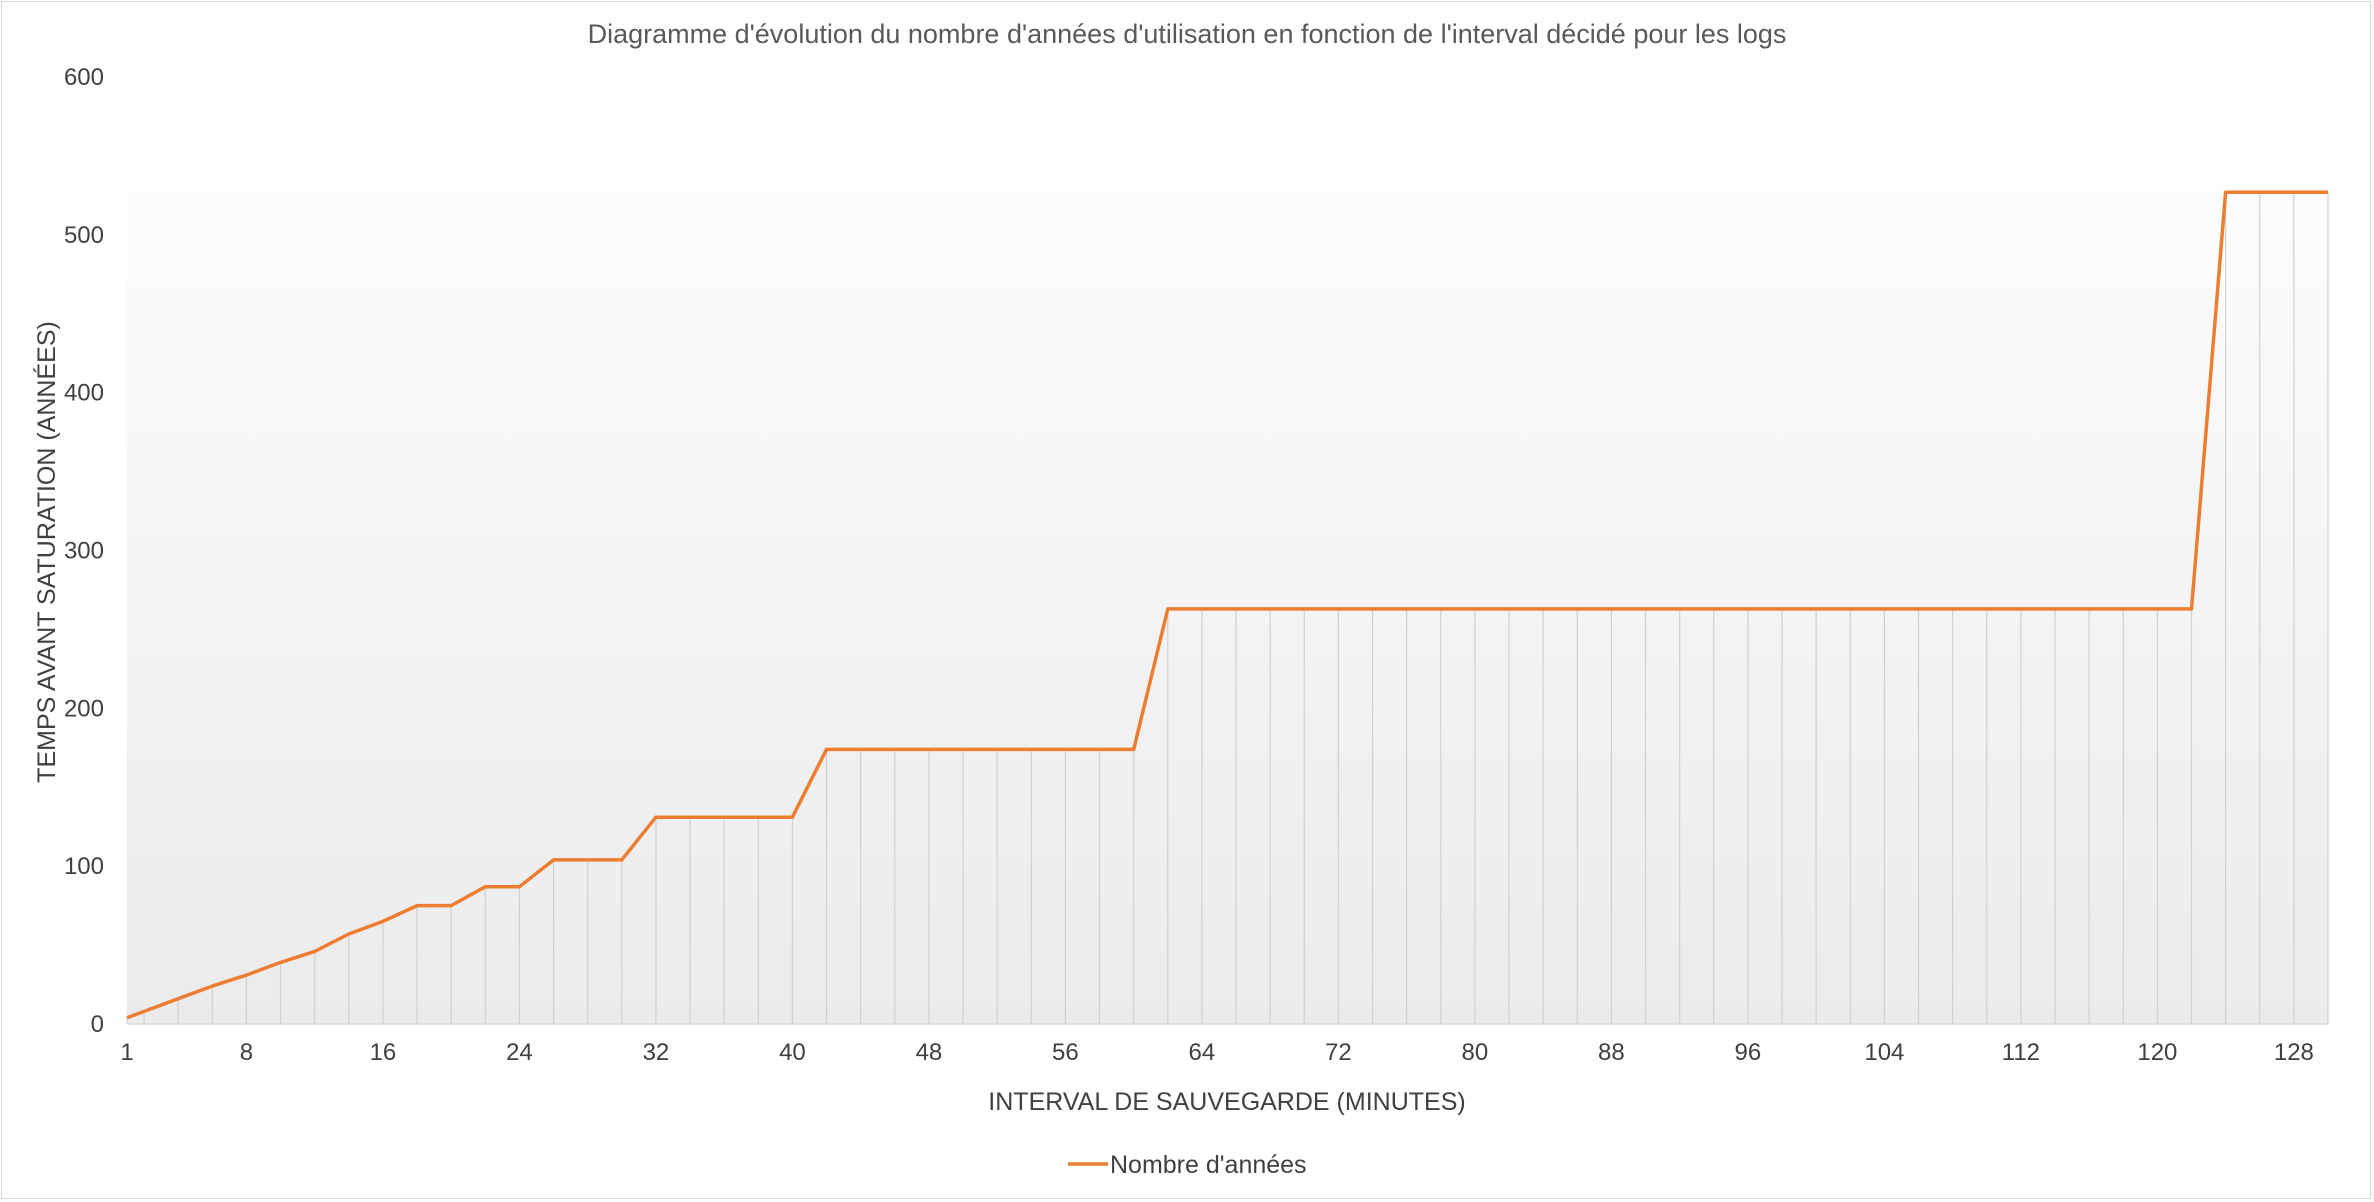 The height and width of the screenshot is (1202, 2374). Describe the element at coordinates (84, 77) in the screenshot. I see `y-tick-label: 600` at that location.